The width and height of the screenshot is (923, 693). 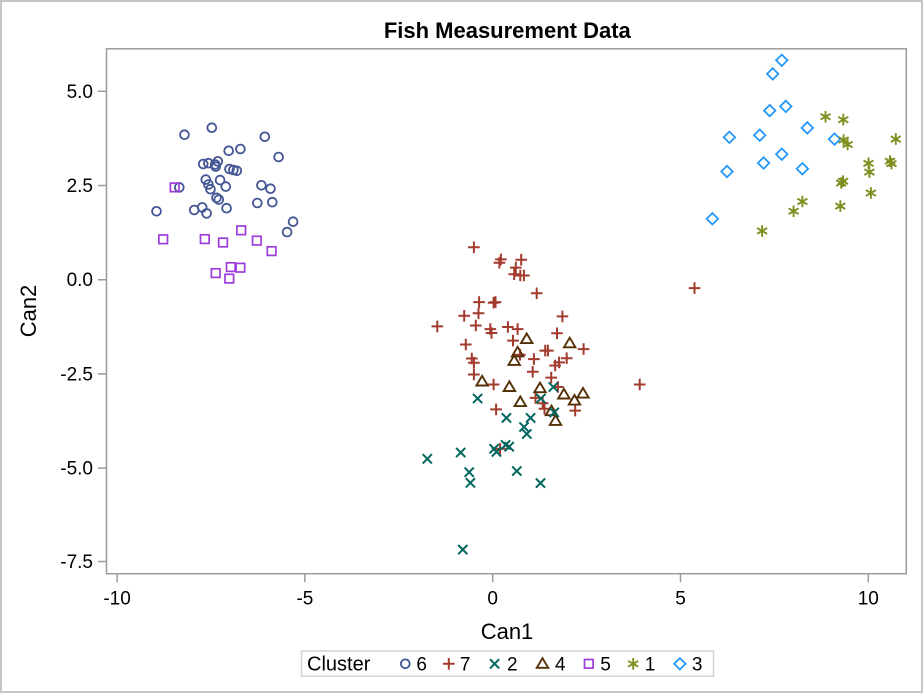 What do you see at coordinates (76, 374) in the screenshot?
I see `svg-text: -2.5` at bounding box center [76, 374].